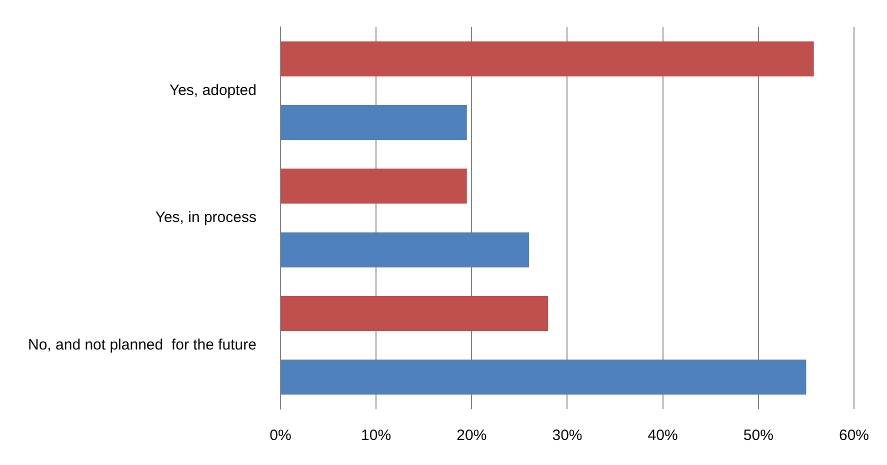  Describe the element at coordinates (567, 435) in the screenshot. I see `x-tick-label: 30%` at that location.